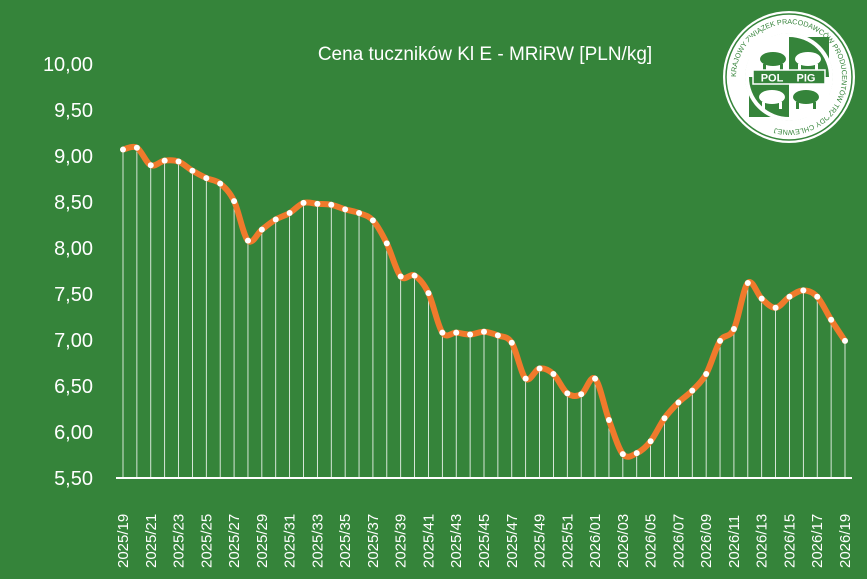  I want to click on logo-text-pig: PIG, so click(806, 79).